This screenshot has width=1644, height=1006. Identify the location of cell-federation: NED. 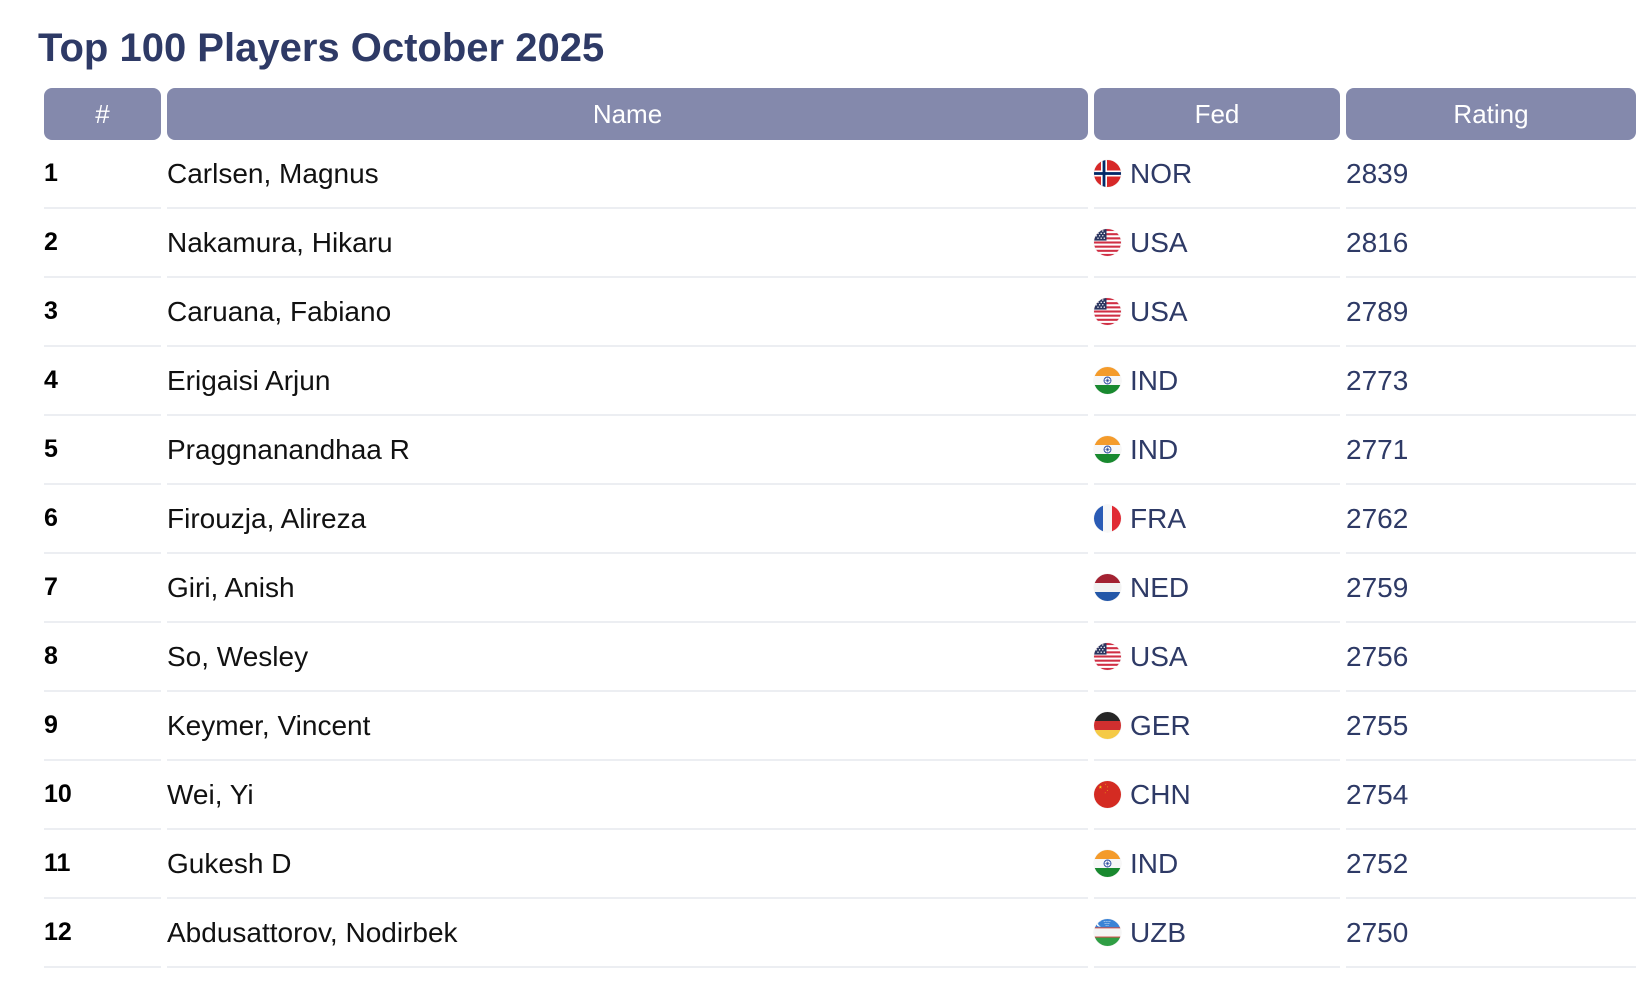
(1217, 588).